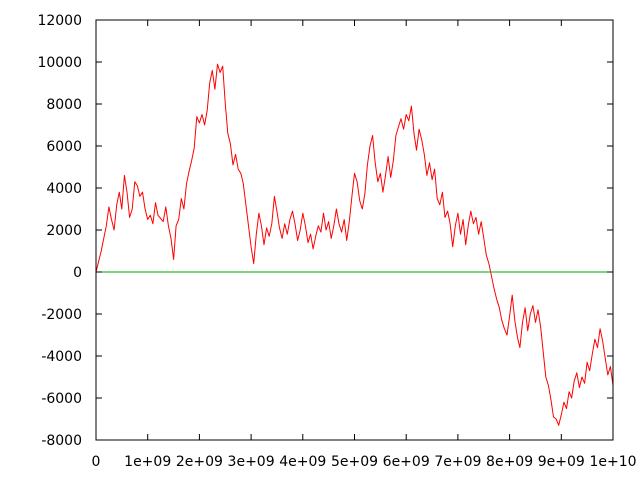 This screenshot has height=480, width=640. What do you see at coordinates (509, 462) in the screenshot?
I see `x-tick-label: 8e+09` at bounding box center [509, 462].